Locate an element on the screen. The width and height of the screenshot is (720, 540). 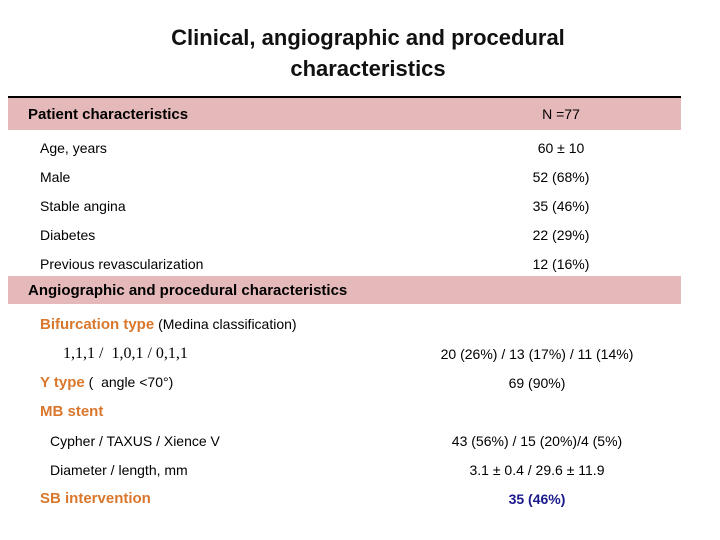
row-label-accent: SB intervention is located at coordinates (95, 498).